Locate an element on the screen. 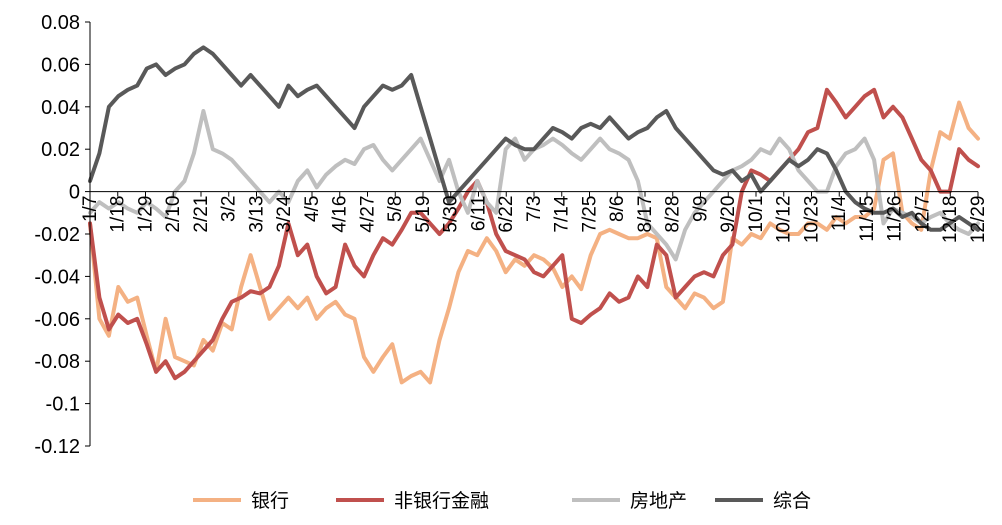 Image resolution: width=1002 pixels, height=525 pixels. x-tick-label: 11/4 is located at coordinates (839, 213).